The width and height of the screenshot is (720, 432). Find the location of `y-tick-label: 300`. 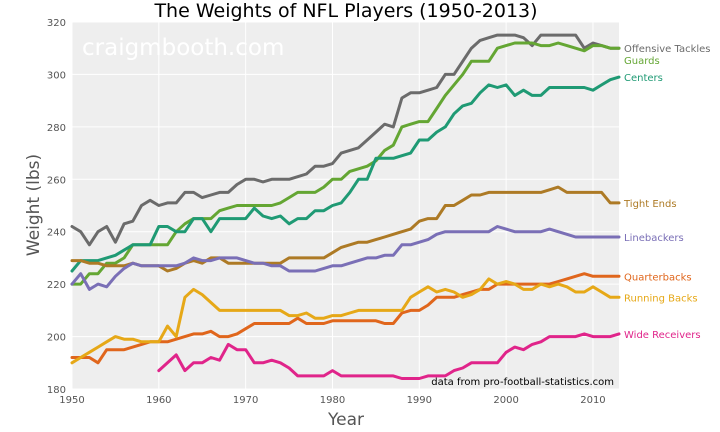

y-tick-label: 300 is located at coordinates (56, 75).